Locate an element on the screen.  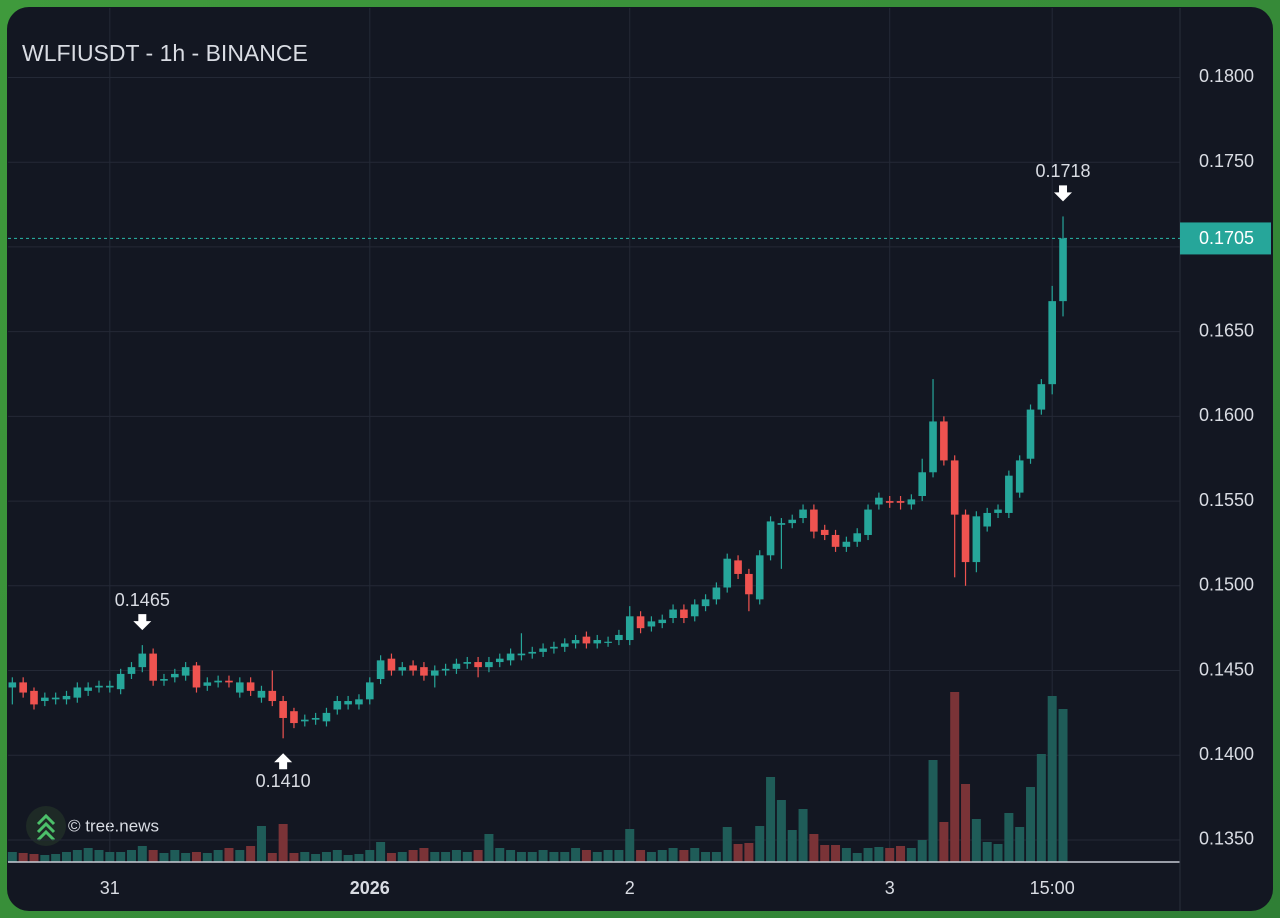
y-tick-label: 0.1550 is located at coordinates (1226, 500).